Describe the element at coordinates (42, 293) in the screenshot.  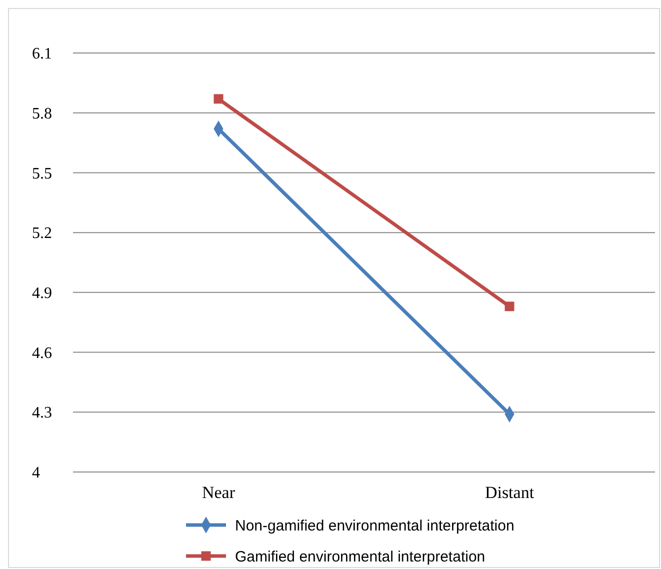
I see `y-tick-label: 4.9` at that location.